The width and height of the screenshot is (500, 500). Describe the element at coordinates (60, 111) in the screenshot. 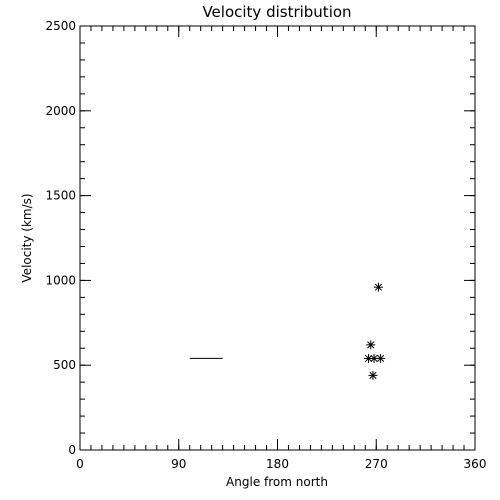

I see `y-tick-label: 2000` at that location.